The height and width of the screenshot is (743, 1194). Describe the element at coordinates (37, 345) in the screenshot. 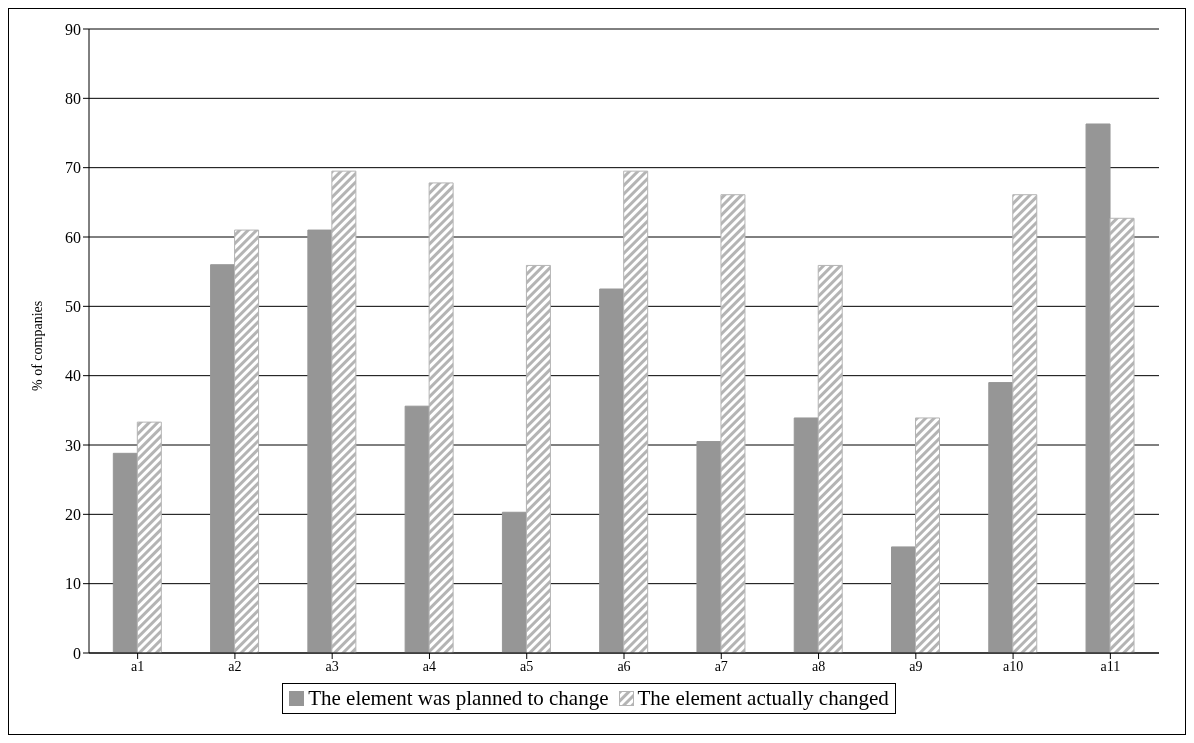

I see `y-axis-title: % of companies` at that location.